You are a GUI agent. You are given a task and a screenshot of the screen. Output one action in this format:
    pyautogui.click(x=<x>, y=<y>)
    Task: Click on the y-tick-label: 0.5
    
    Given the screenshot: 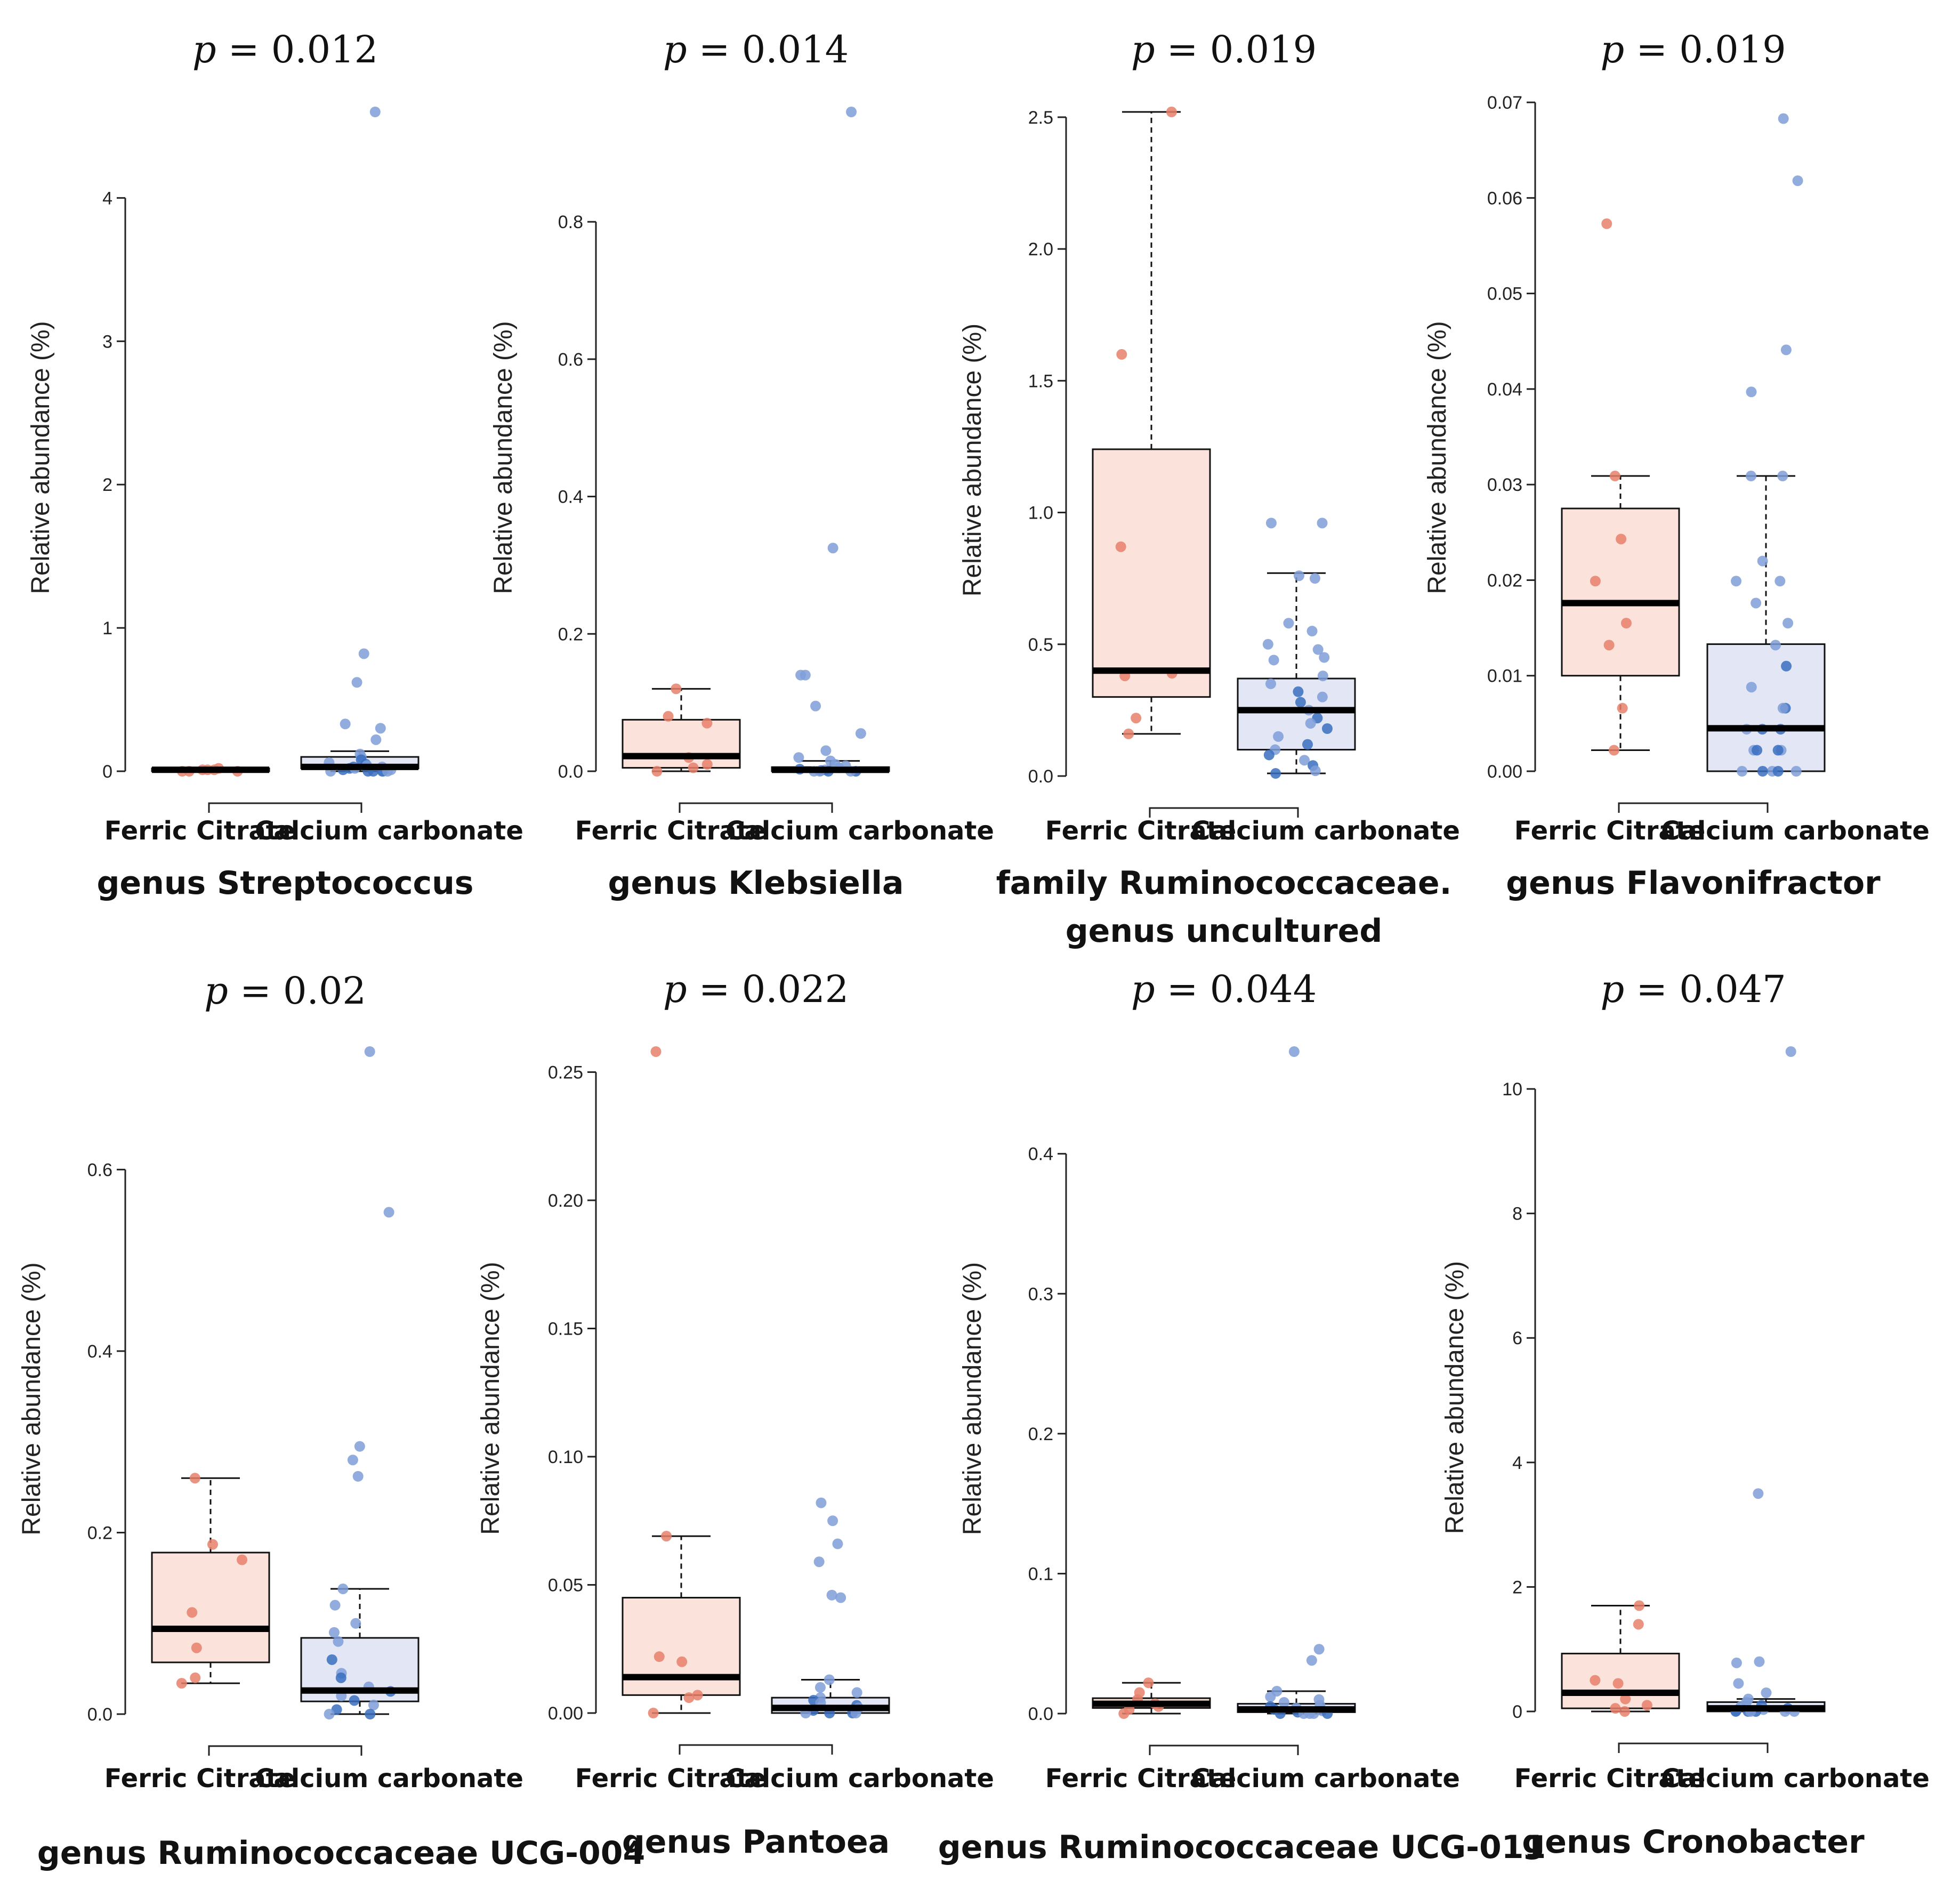 What is the action you would take?
    pyautogui.click(x=1040, y=645)
    